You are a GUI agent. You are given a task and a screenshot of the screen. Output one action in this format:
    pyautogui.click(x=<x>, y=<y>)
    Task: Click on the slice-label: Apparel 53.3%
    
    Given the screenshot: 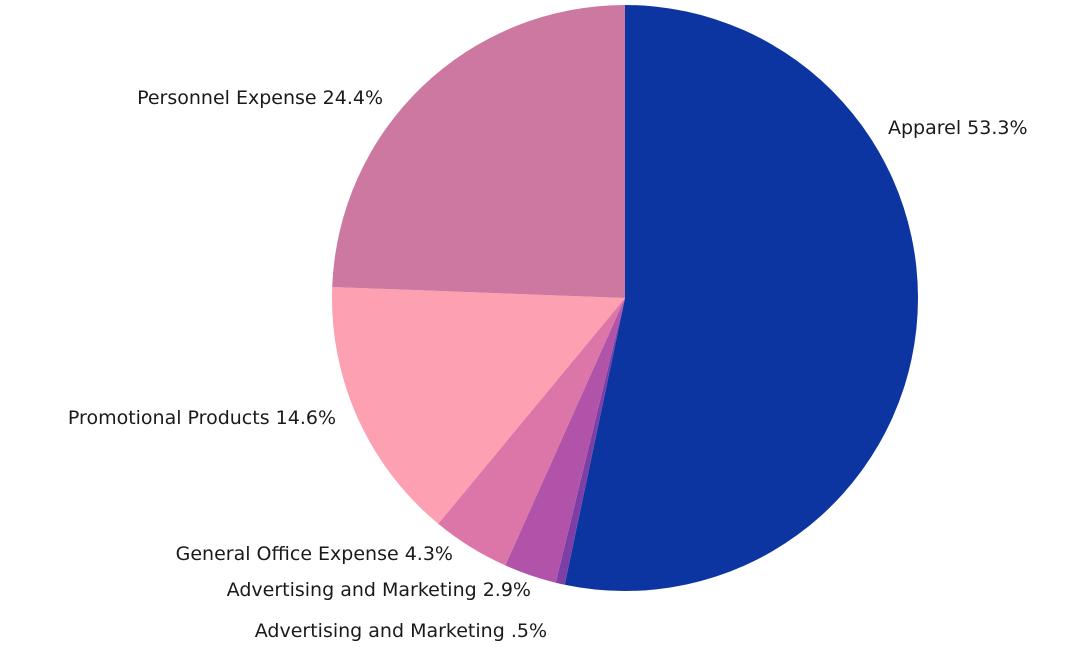 What is the action you would take?
    pyautogui.click(x=958, y=128)
    